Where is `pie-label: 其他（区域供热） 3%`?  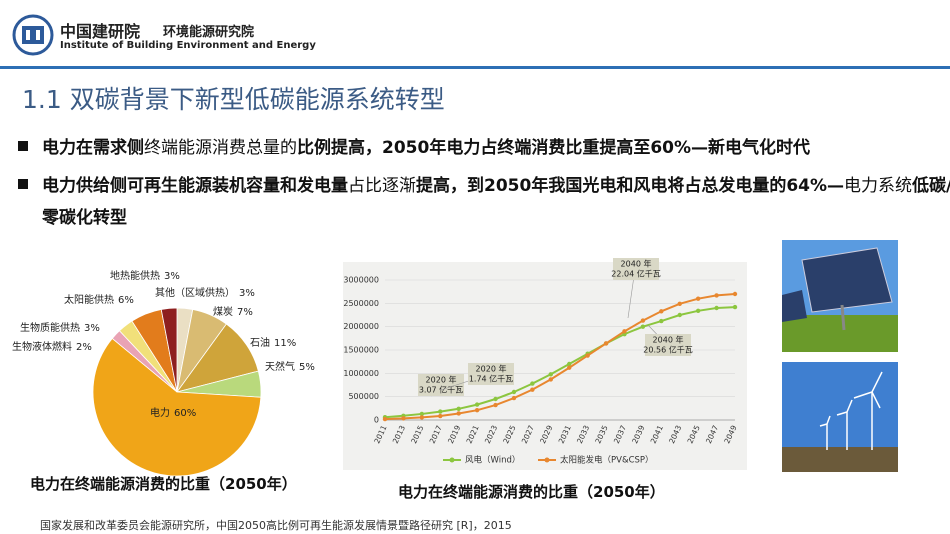
pie-label: 其他（区域供热） 3% is located at coordinates (205, 292).